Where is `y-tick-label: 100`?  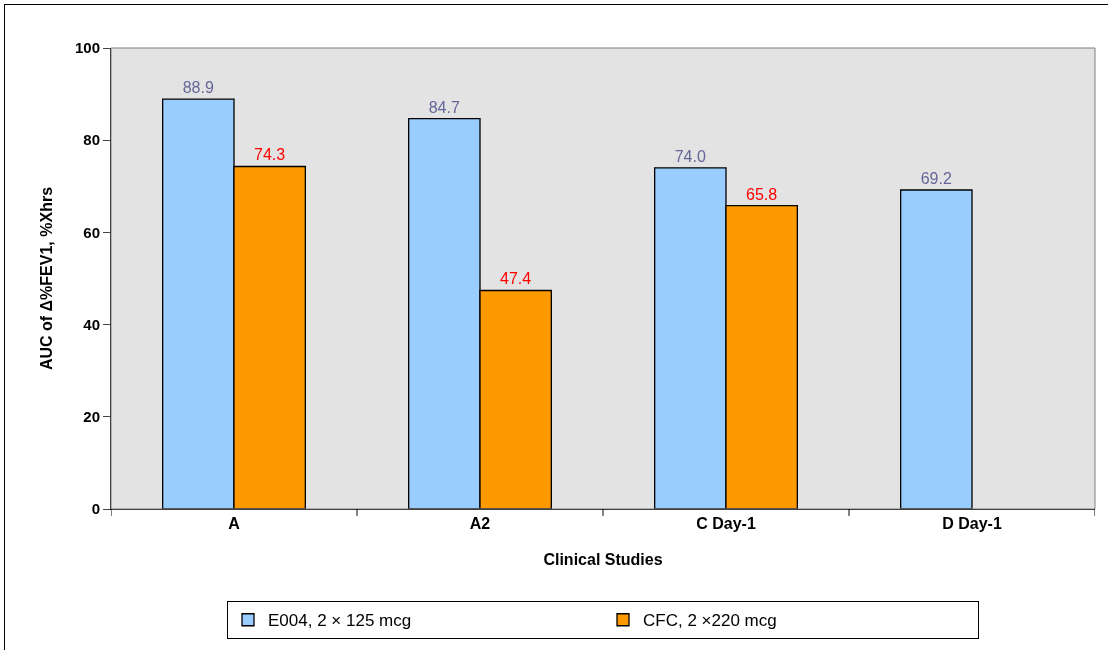 y-tick-label: 100 is located at coordinates (87, 48).